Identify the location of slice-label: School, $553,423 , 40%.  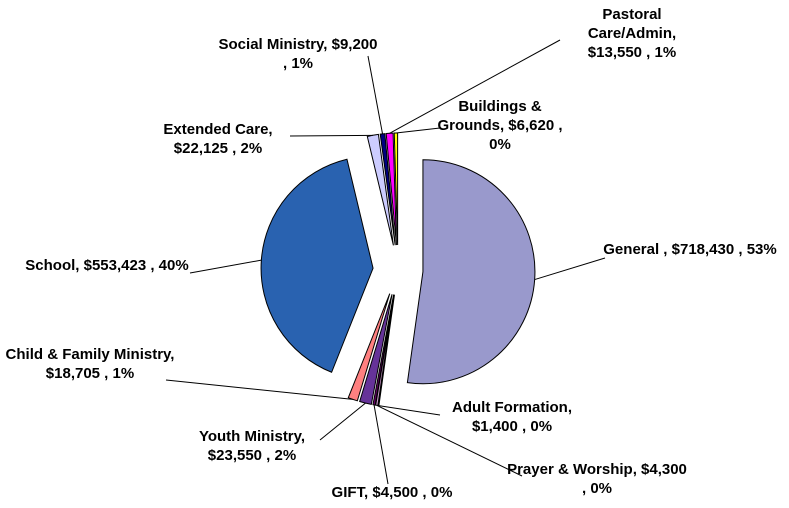
(107, 265).